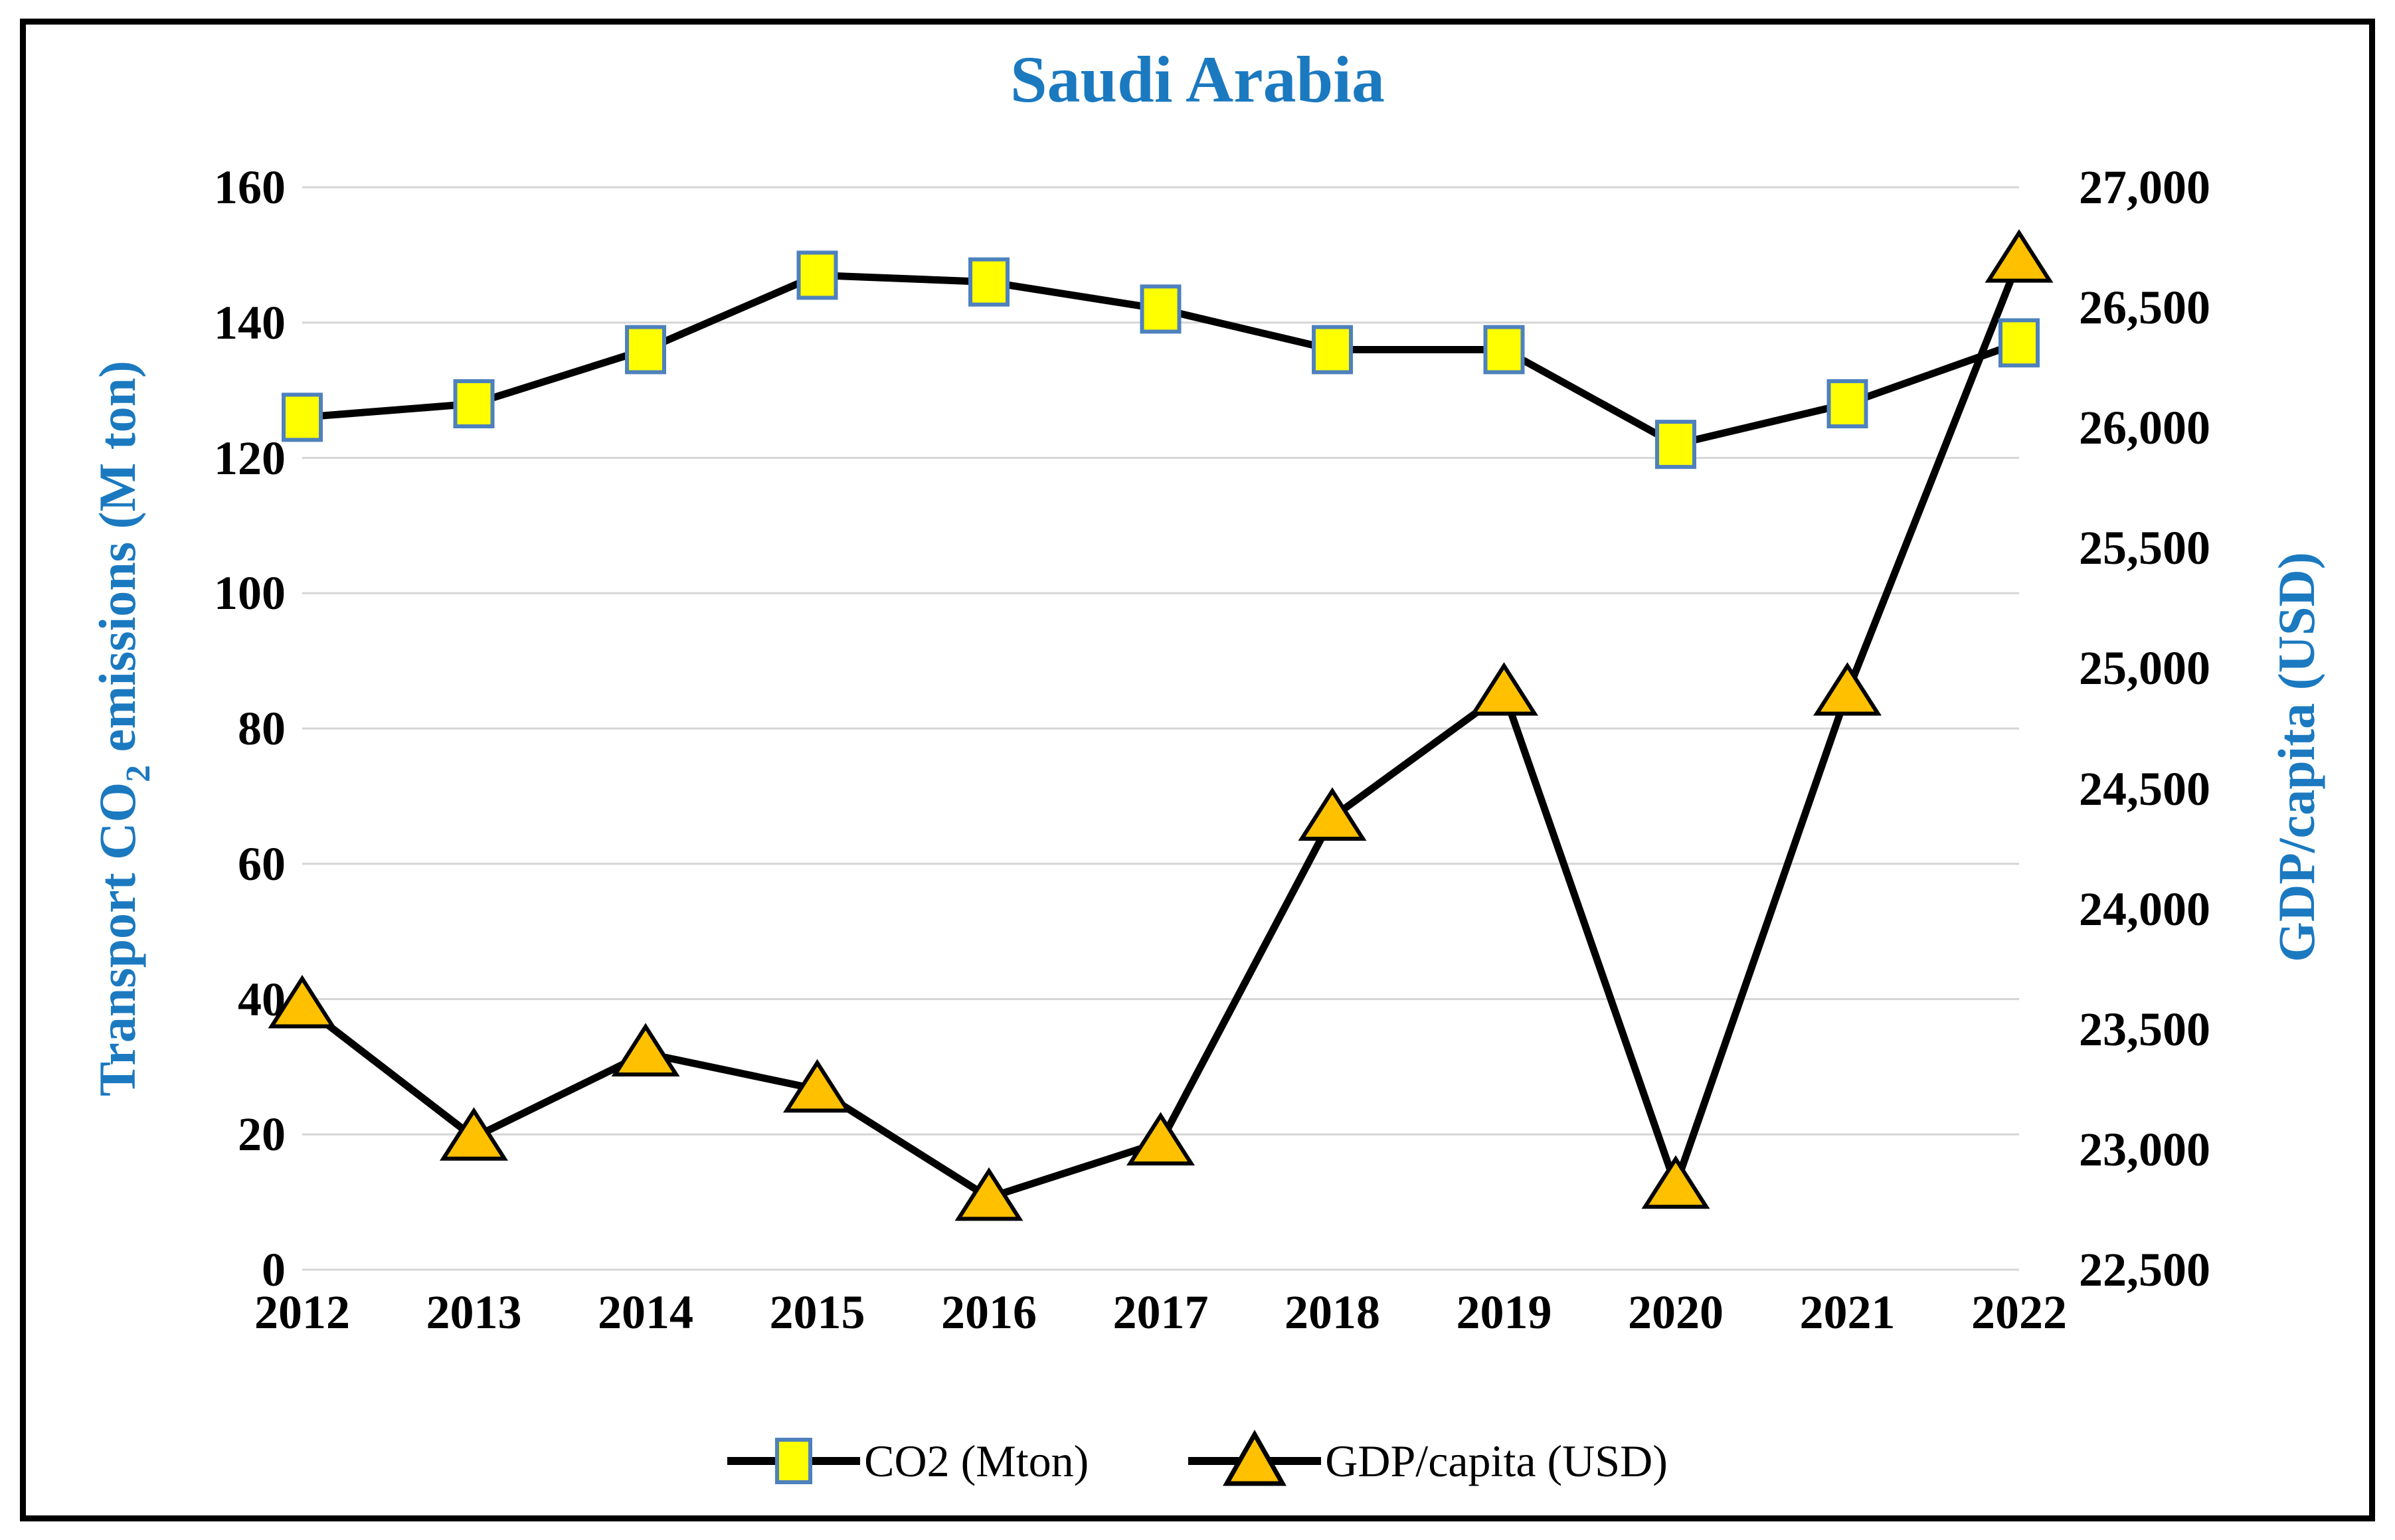 The height and width of the screenshot is (1540, 2395). I want to click on square-marker-2015, so click(817, 275).